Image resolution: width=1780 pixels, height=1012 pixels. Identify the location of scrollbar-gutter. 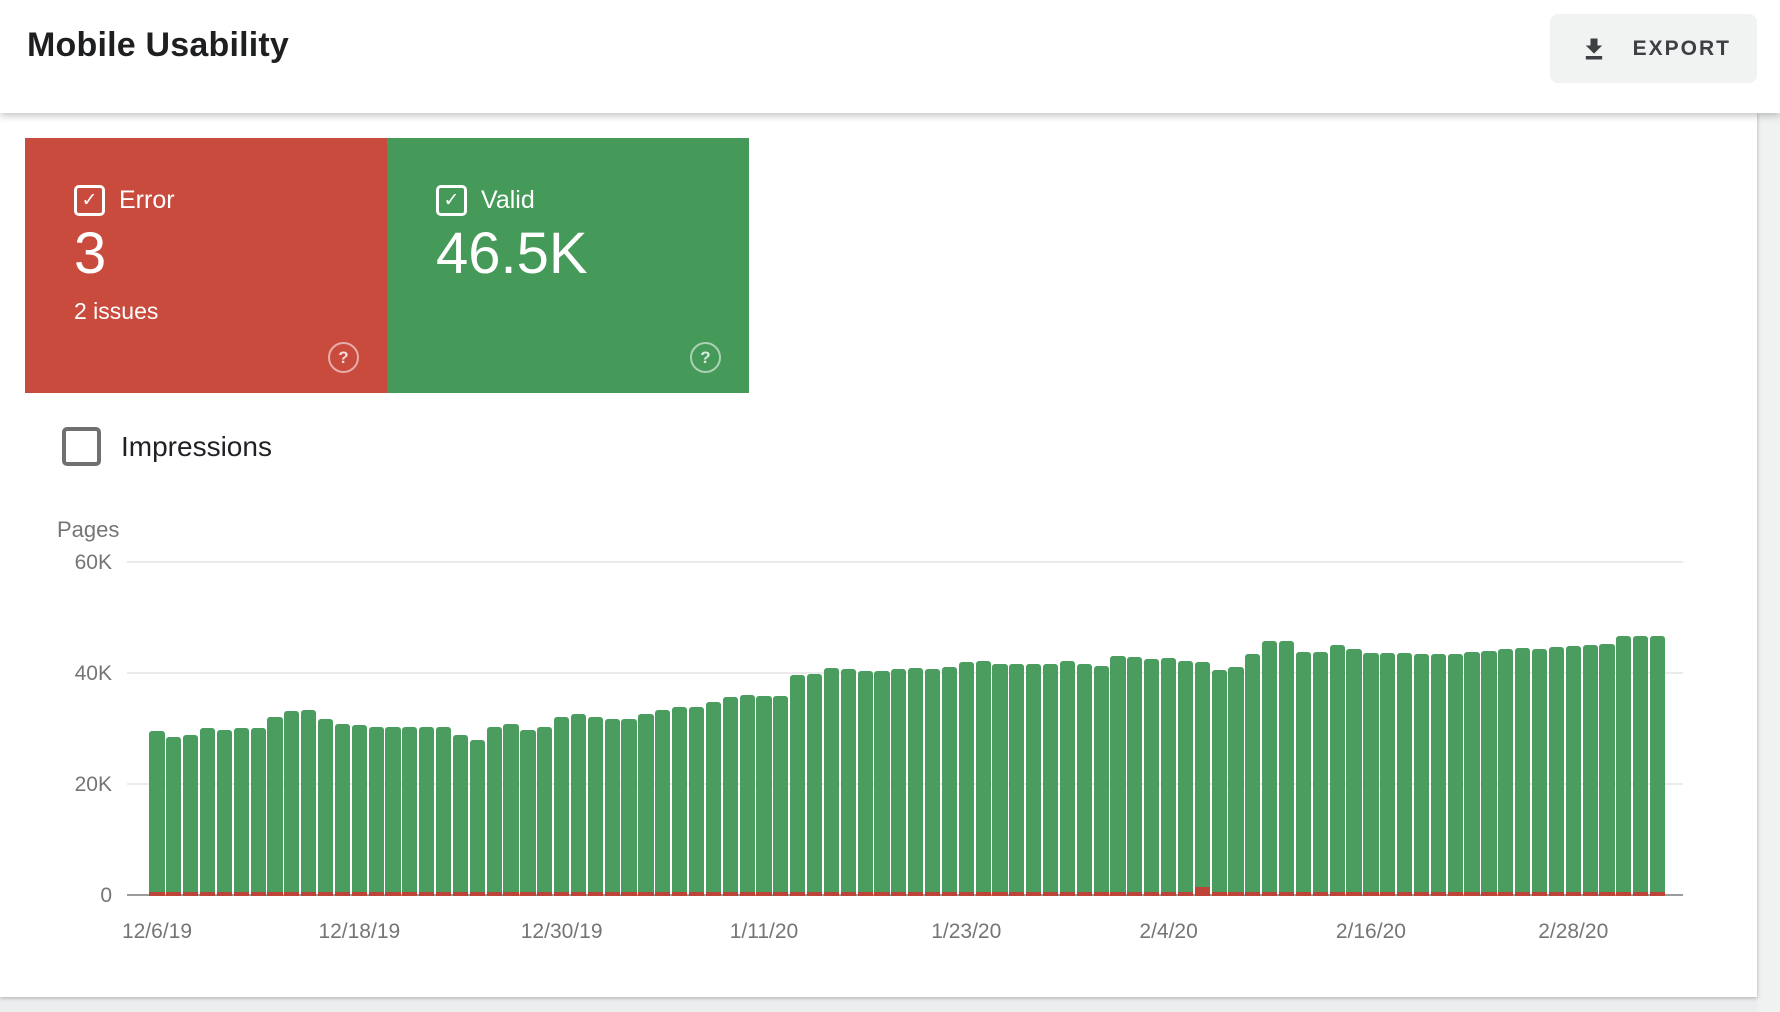
(1768, 562).